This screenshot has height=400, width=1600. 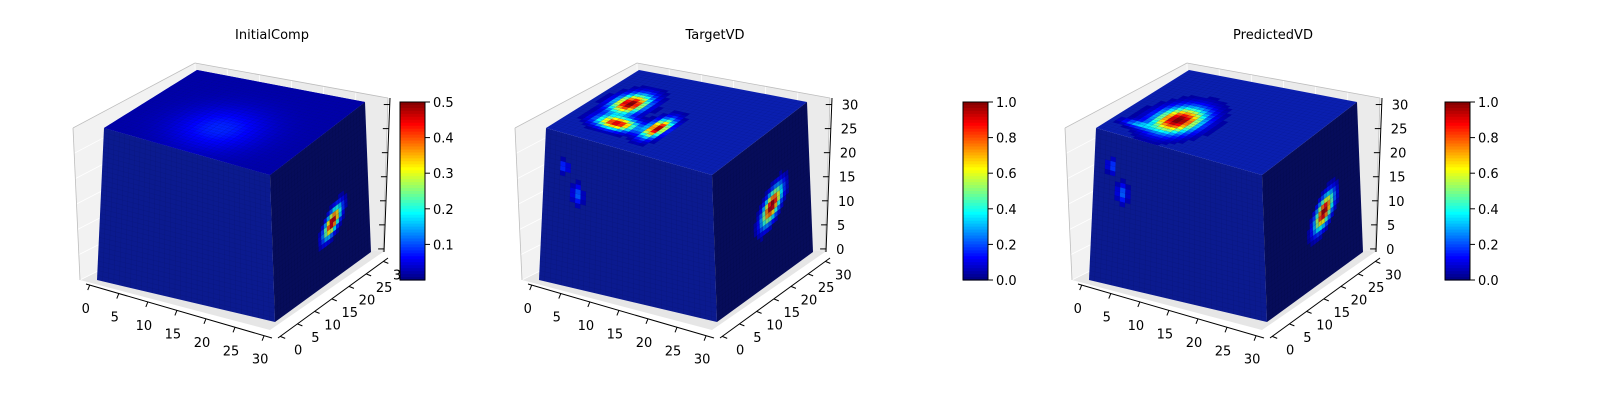 I want to click on colorbar-tick-label: 0.4, so click(x=1006, y=210).